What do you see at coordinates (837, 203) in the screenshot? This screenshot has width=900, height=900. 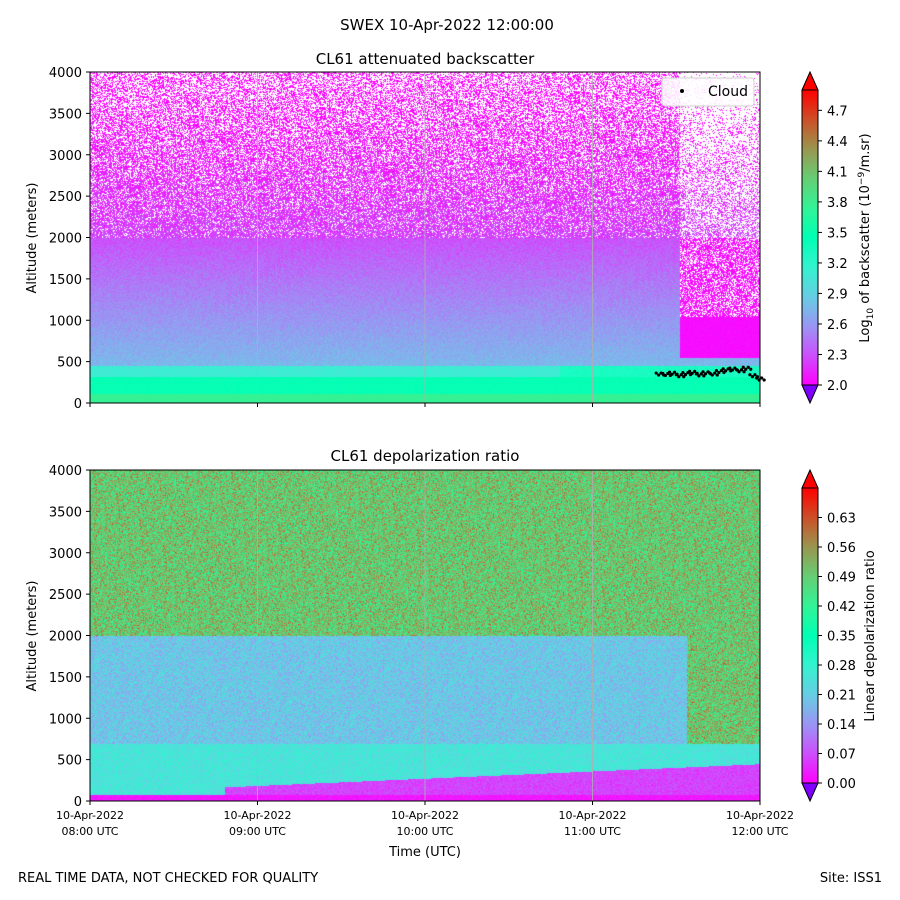 I see `colorbar-tick-label: 3.8` at bounding box center [837, 203].